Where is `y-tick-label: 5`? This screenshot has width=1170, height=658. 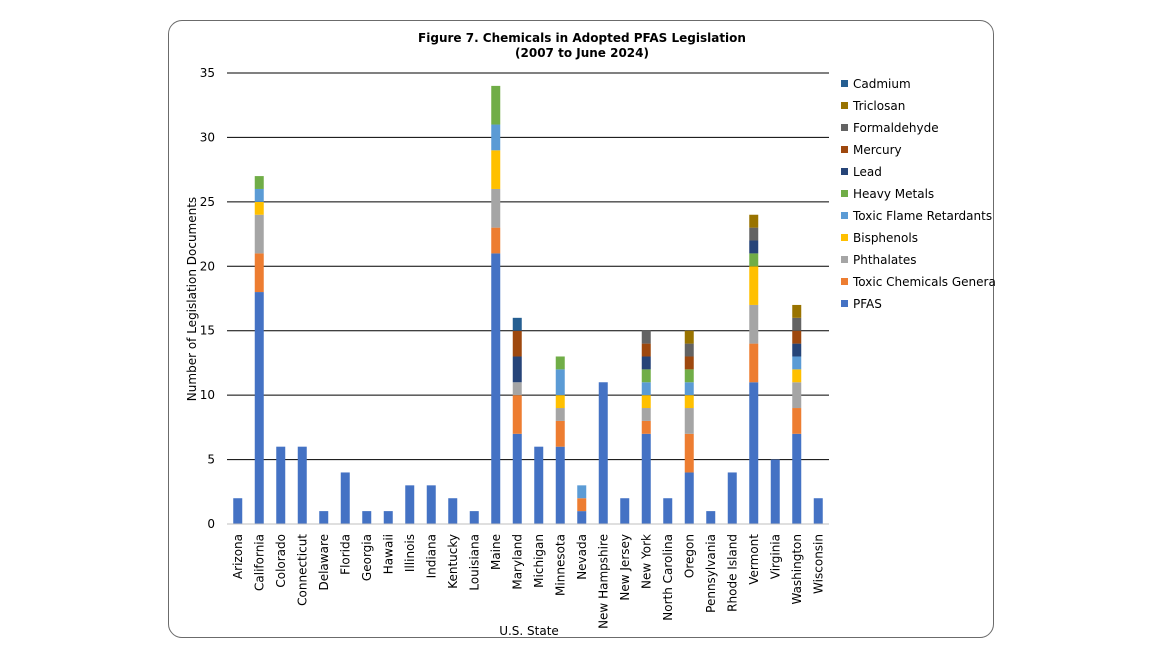
y-tick-label: 5 is located at coordinates (211, 460).